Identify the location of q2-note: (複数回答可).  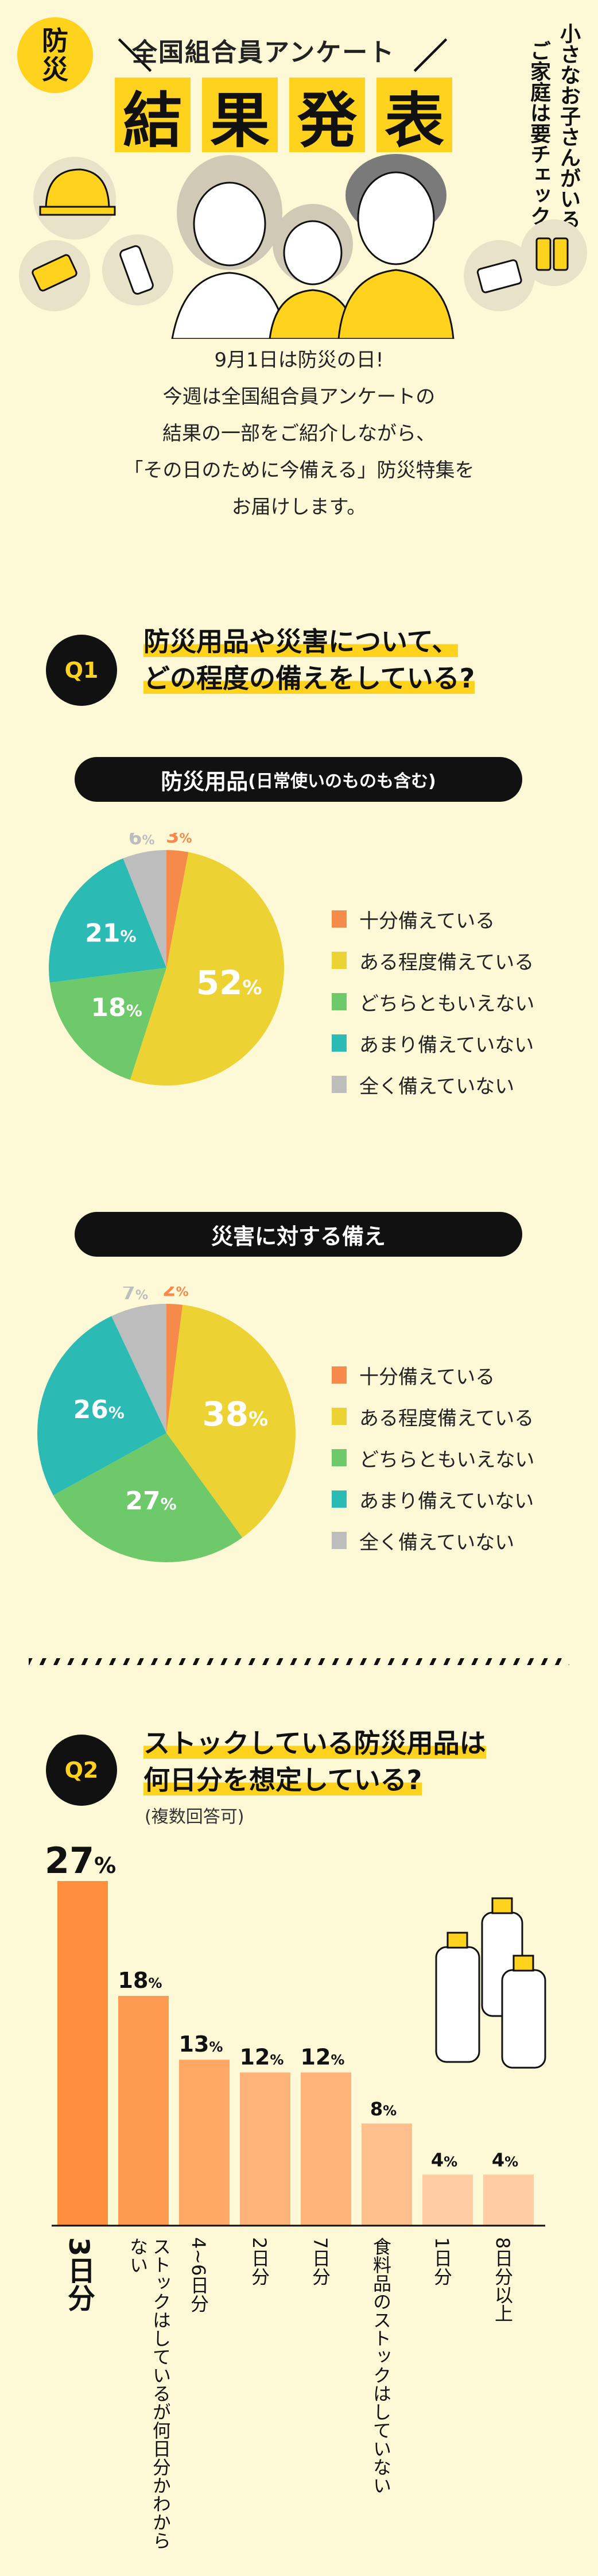
(194, 1817).